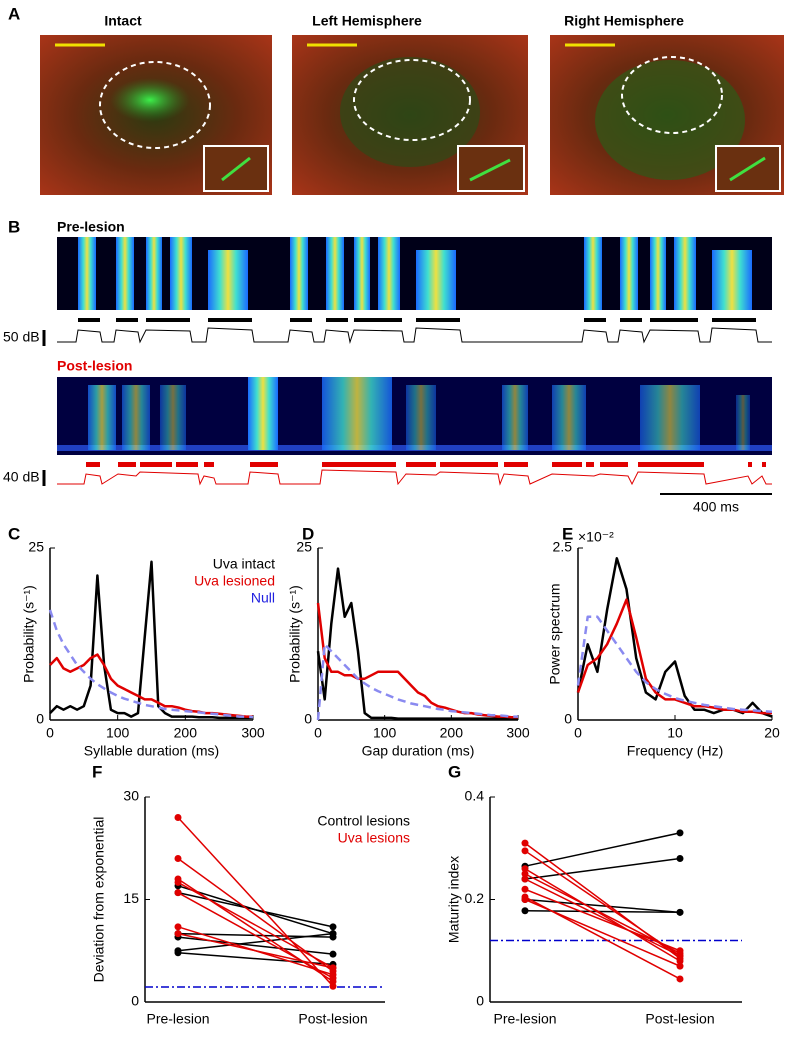 The width and height of the screenshot is (798, 1049). Describe the element at coordinates (234, 581) in the screenshot. I see `legend-entry: Uva lesioned` at that location.